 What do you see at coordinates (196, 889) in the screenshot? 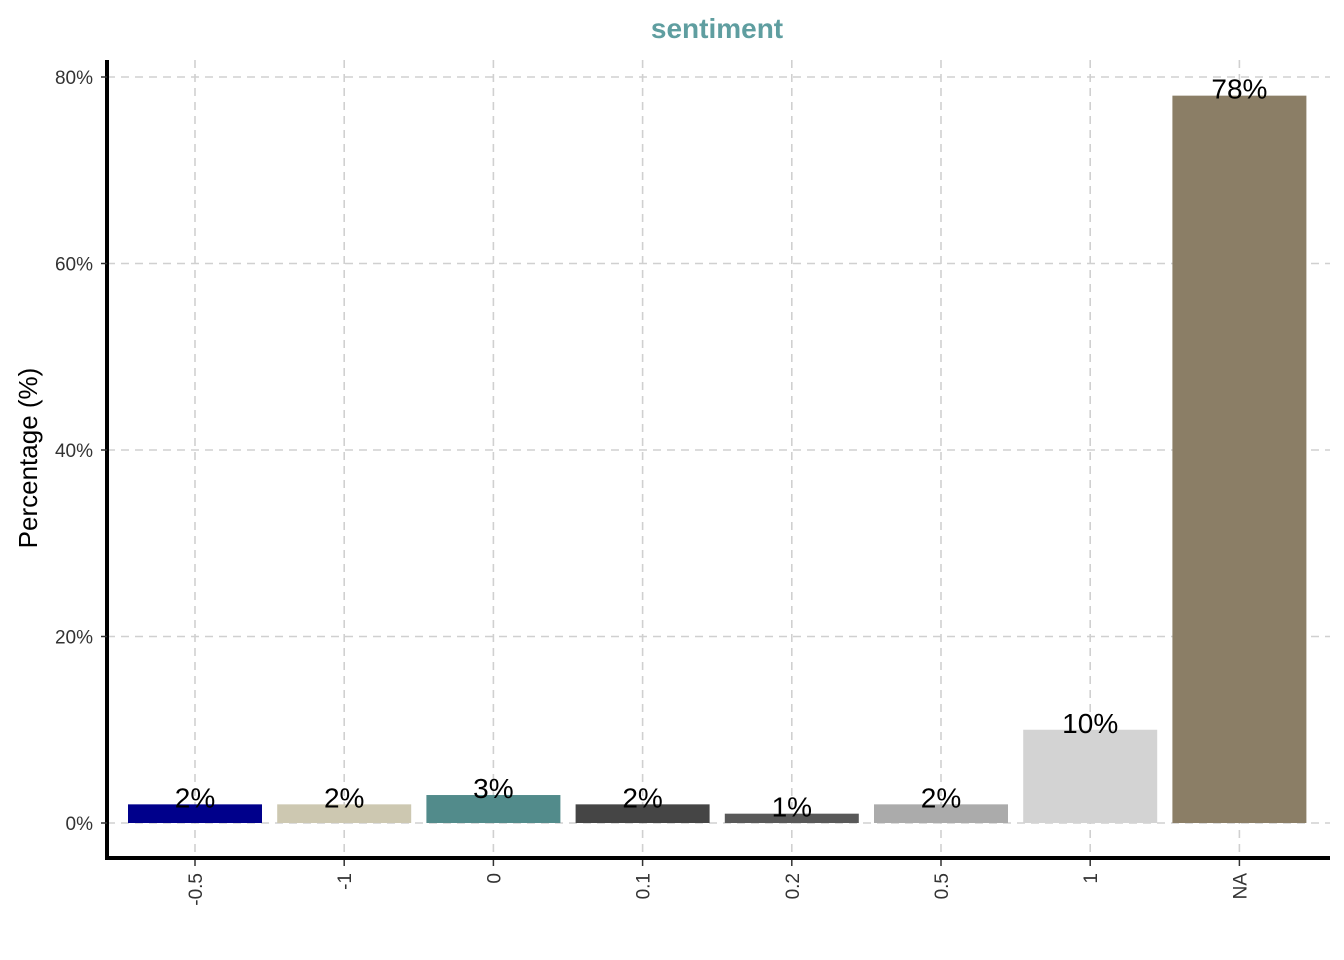
I see `x-tick-label: -0.5` at bounding box center [196, 889].